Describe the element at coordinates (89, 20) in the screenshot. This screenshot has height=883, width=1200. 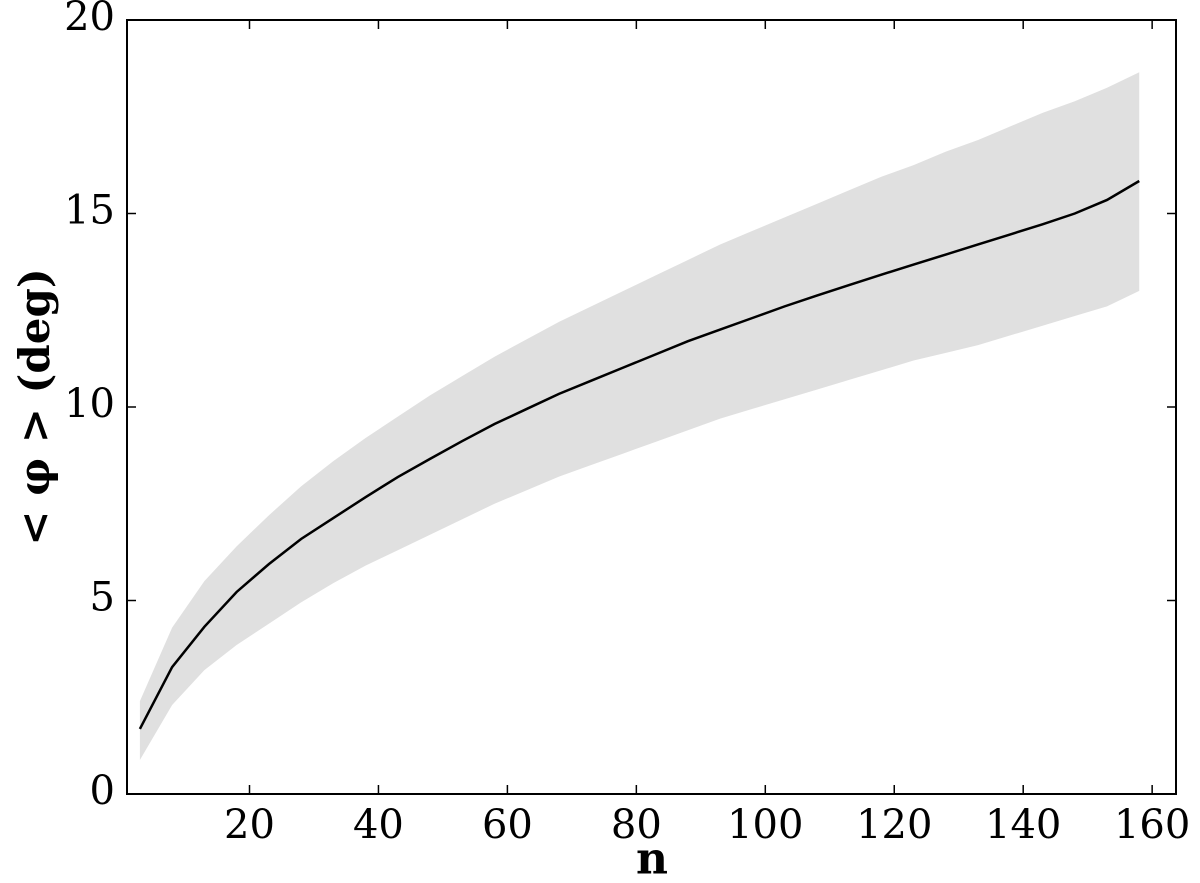
I see `y-tick-label: 20` at that location.